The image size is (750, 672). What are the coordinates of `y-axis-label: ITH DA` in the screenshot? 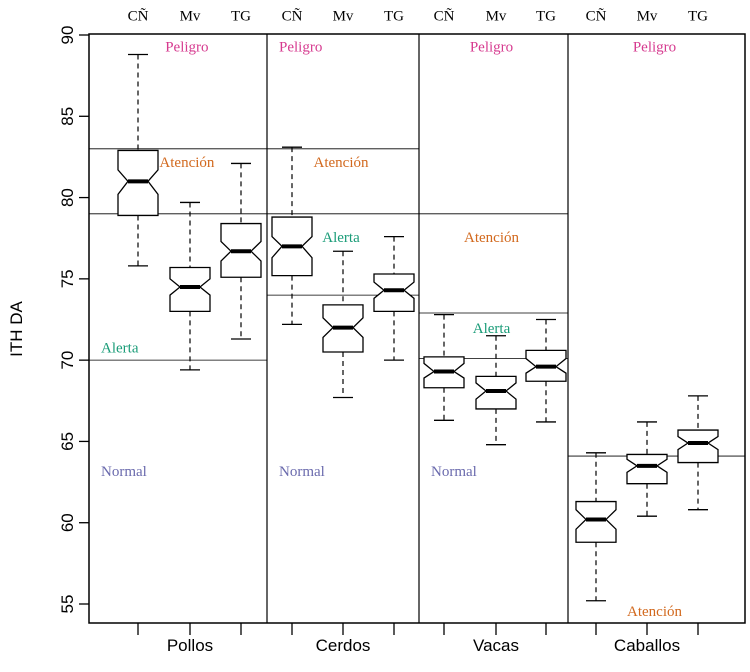 It's located at (16, 328).